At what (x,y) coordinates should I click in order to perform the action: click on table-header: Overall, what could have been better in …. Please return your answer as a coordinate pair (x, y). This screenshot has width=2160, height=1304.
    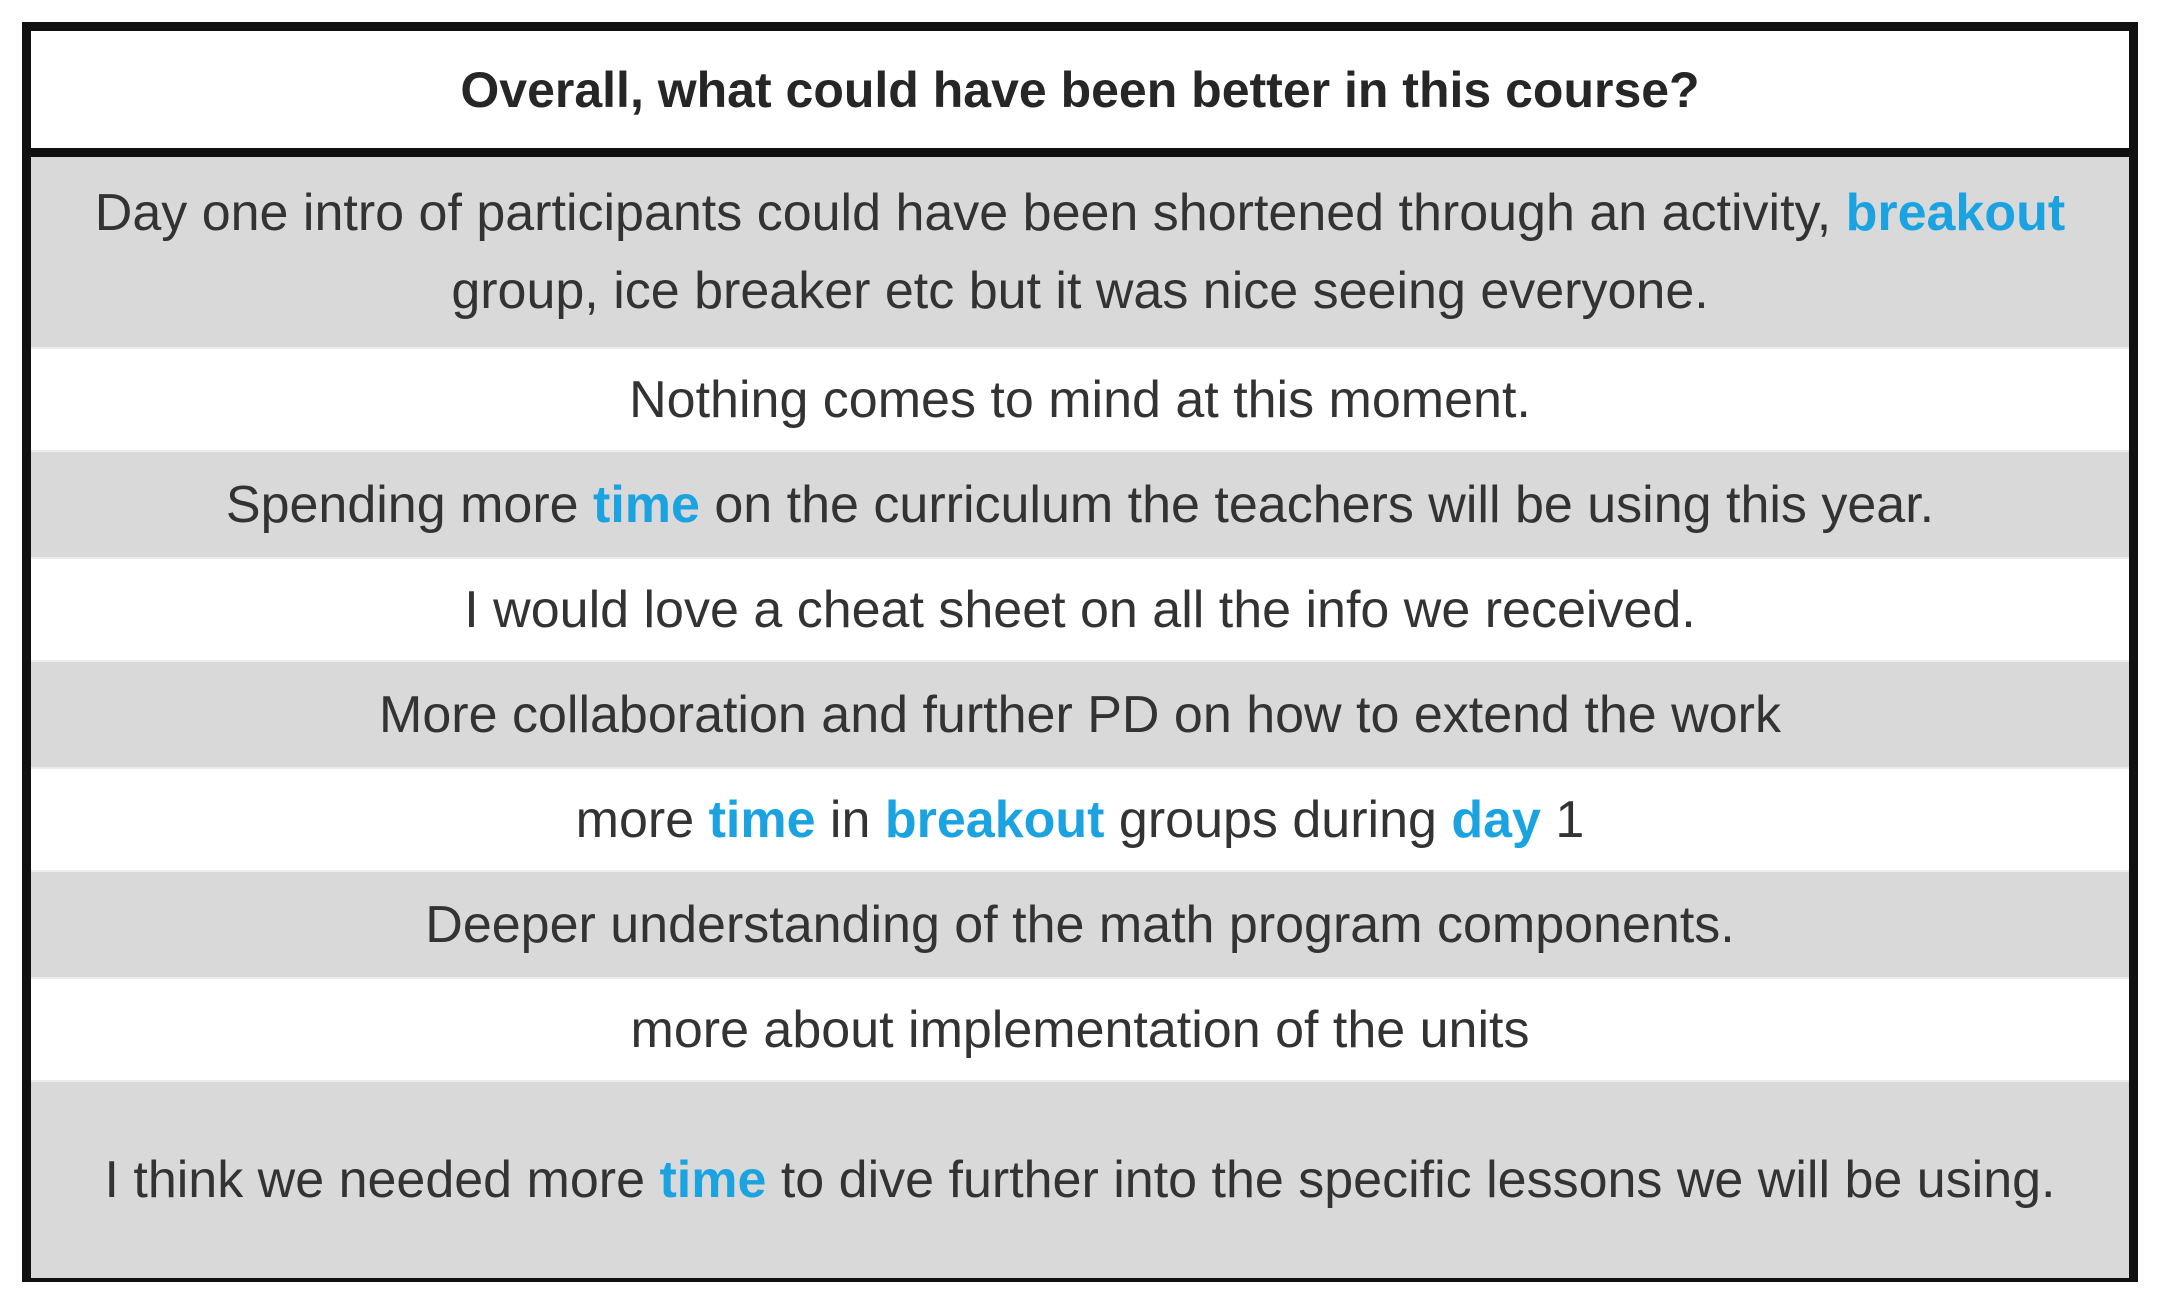
    Looking at the image, I should click on (1080, 94).